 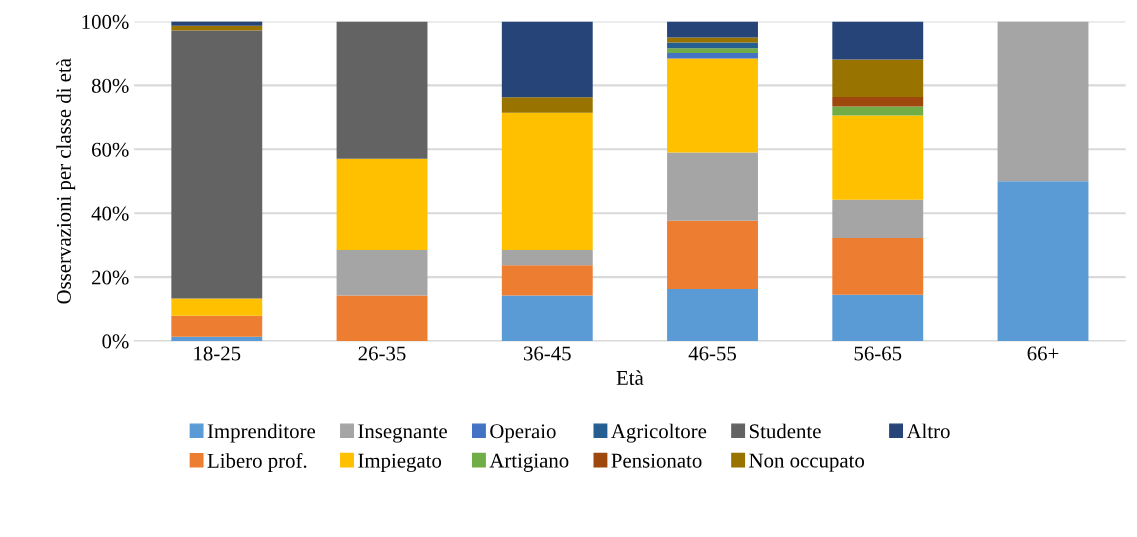 I want to click on y-tick-label: 80%, so click(x=110, y=85).